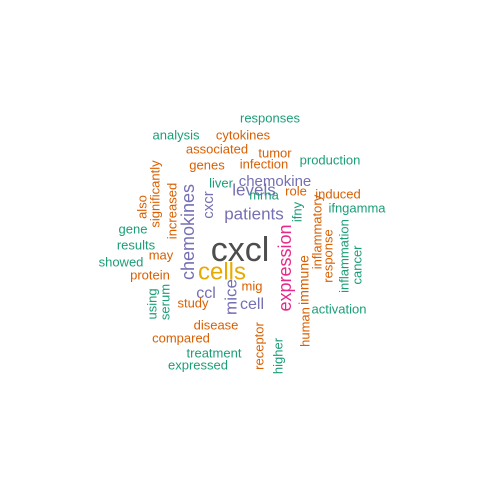  I want to click on word-tumor: tumor, so click(275, 152).